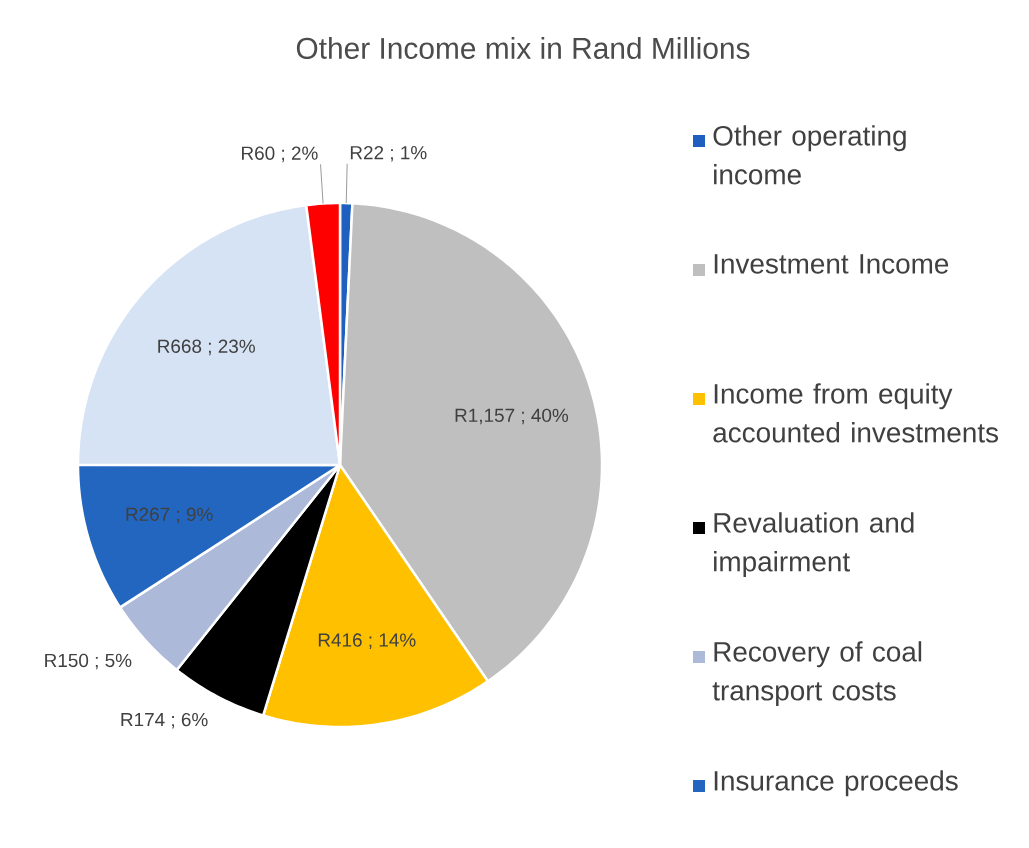 This screenshot has width=1029, height=848. What do you see at coordinates (164, 720) in the screenshot?
I see `data-label: R174 ; 6%` at bounding box center [164, 720].